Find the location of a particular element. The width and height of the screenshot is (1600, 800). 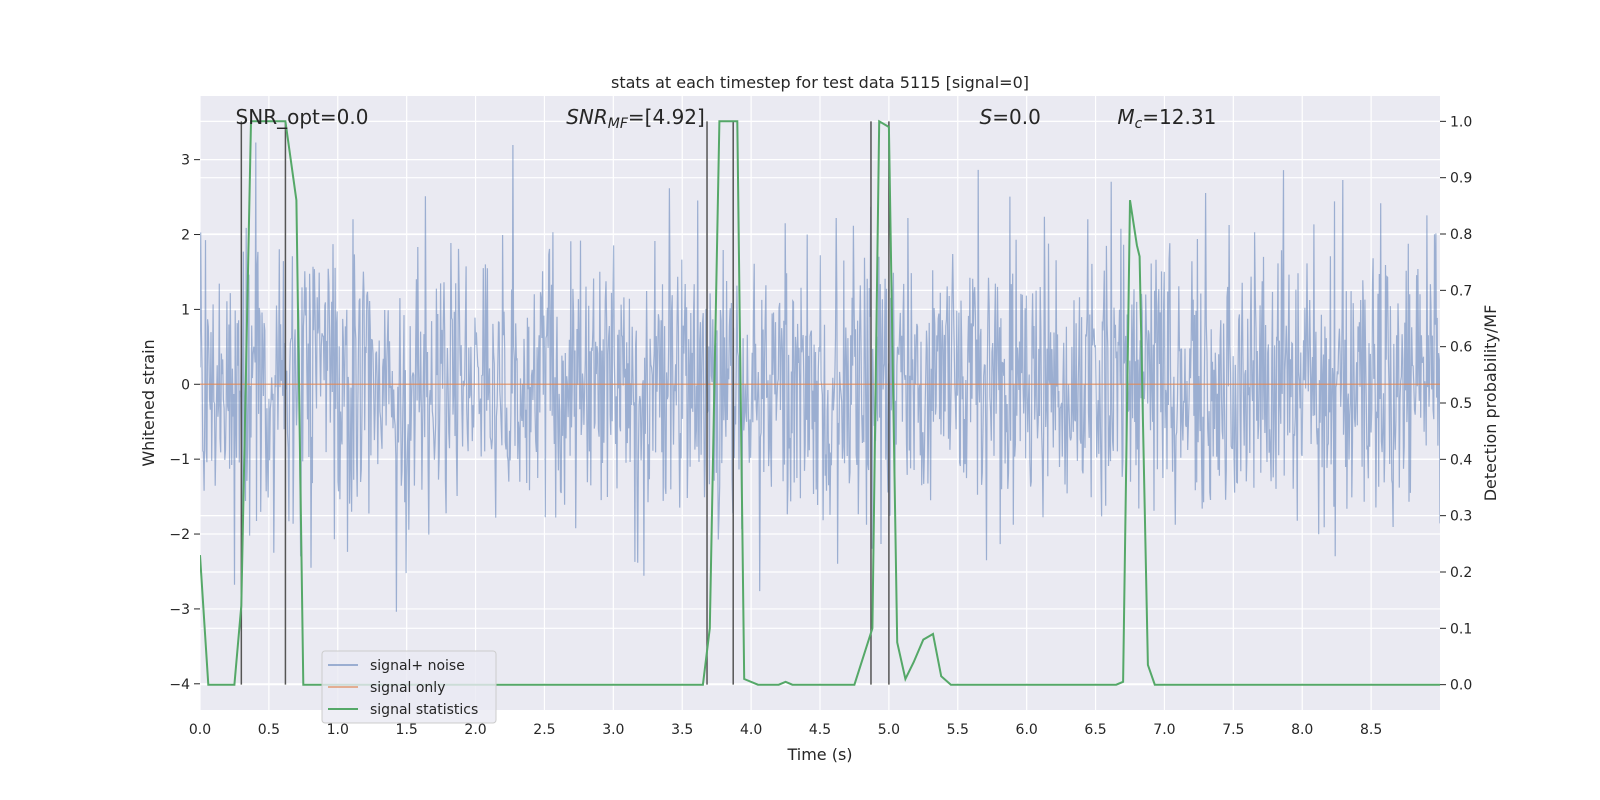

x-tick-label: 4.5 is located at coordinates (820, 730).